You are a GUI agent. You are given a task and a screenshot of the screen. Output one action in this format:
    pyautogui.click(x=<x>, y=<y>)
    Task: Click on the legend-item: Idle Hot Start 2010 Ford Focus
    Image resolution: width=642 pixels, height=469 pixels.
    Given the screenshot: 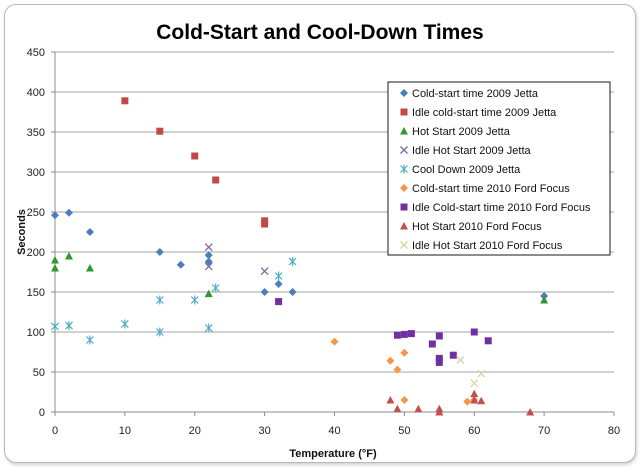 What is the action you would take?
    pyautogui.click(x=481, y=246)
    